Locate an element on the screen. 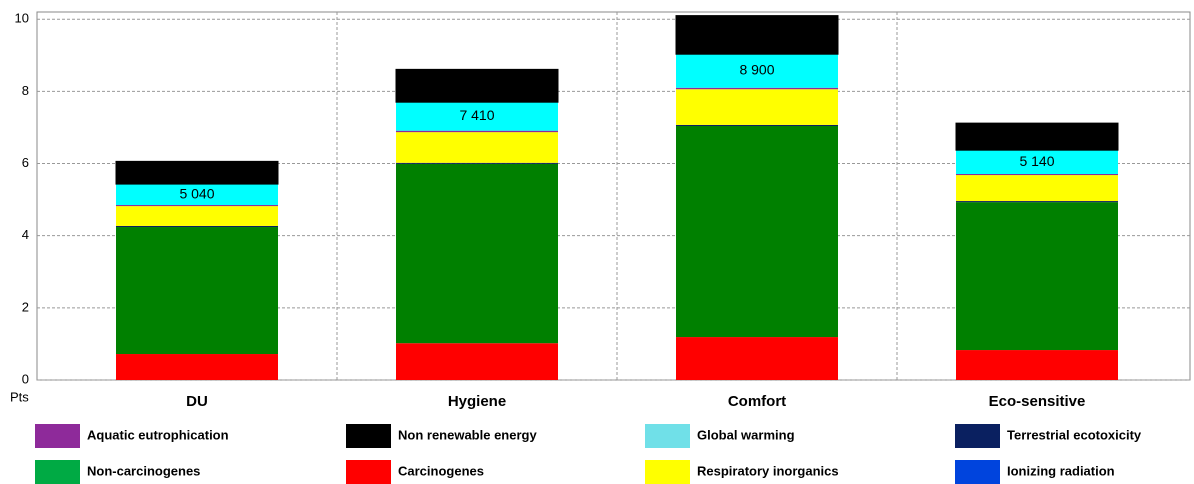  legend-label: Non-carcinogenes is located at coordinates (143, 470).